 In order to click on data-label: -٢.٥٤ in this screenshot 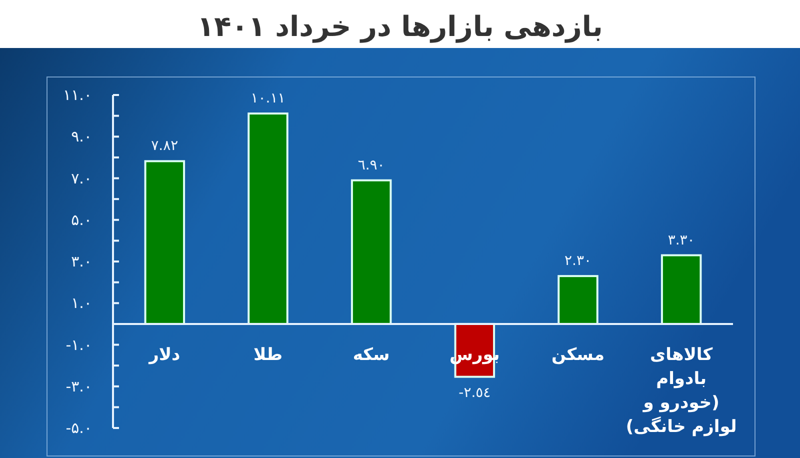, I will do `click(474, 392)`.